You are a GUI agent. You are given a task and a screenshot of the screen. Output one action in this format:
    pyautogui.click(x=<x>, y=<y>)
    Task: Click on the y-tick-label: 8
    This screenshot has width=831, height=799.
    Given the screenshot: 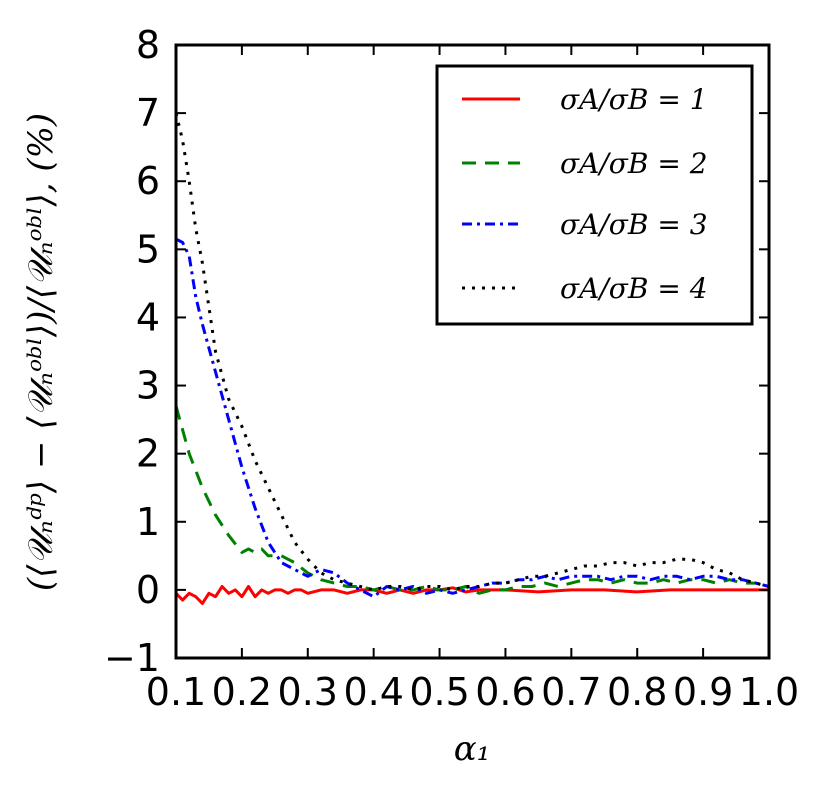 What is the action you would take?
    pyautogui.click(x=148, y=45)
    